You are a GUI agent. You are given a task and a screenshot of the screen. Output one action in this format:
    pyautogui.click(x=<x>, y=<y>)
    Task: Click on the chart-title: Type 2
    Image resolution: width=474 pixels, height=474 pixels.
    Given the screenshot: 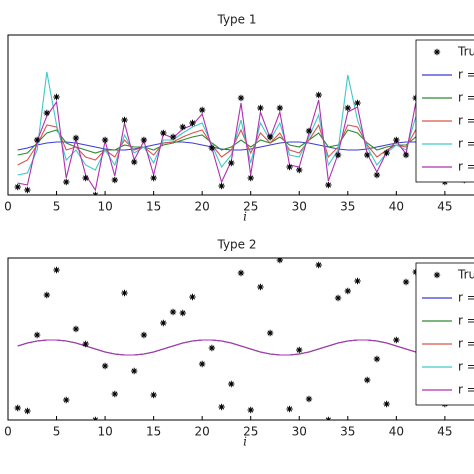 What is the action you would take?
    pyautogui.click(x=236, y=245)
    